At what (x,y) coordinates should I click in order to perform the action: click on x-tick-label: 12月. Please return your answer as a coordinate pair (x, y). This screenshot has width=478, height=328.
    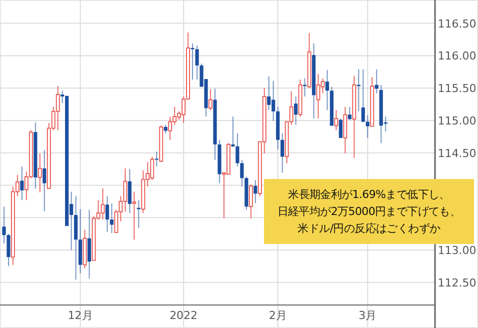
    Looking at the image, I should click on (80, 315).